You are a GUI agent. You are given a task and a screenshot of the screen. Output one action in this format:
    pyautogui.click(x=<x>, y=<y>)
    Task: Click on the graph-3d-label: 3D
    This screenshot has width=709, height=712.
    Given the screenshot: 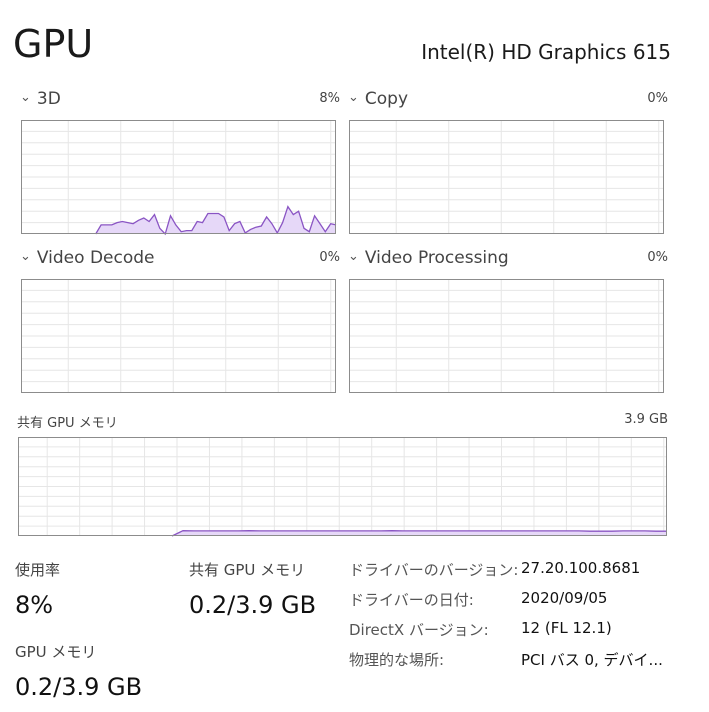 What is the action you would take?
    pyautogui.click(x=48, y=99)
    